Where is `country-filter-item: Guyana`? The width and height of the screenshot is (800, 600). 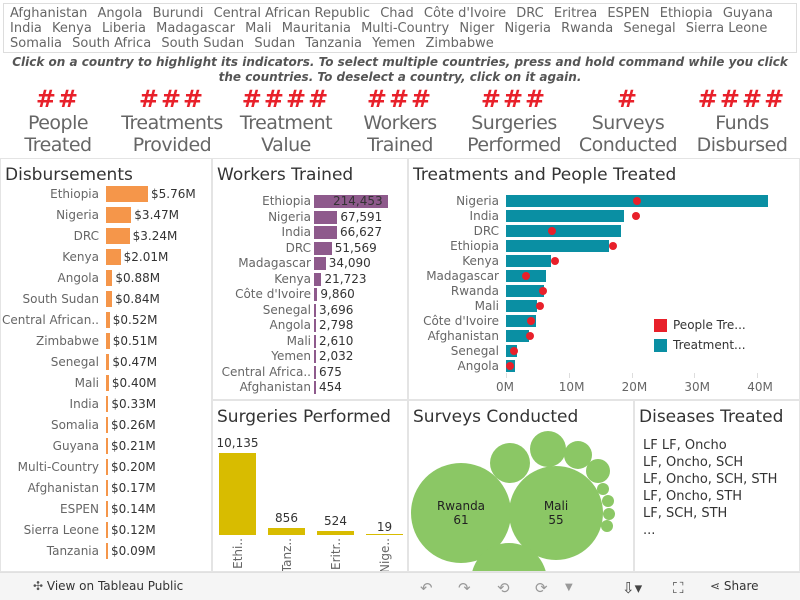 country-filter-item: Guyana is located at coordinates (748, 13).